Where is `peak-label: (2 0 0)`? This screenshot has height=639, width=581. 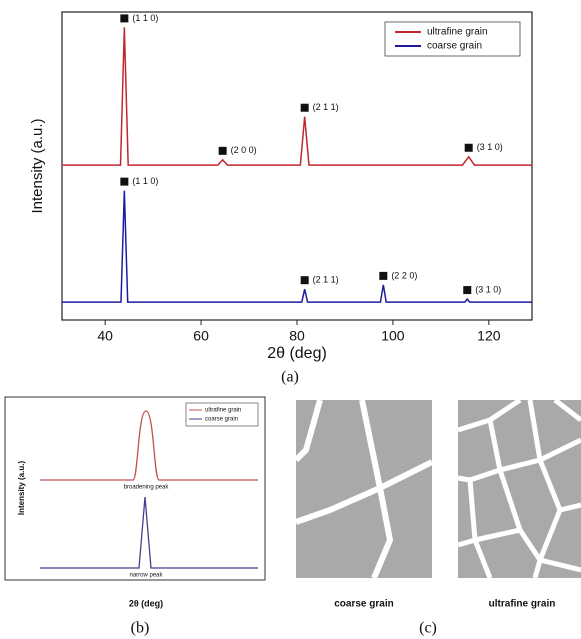
peak-label: (2 0 0) is located at coordinates (244, 150).